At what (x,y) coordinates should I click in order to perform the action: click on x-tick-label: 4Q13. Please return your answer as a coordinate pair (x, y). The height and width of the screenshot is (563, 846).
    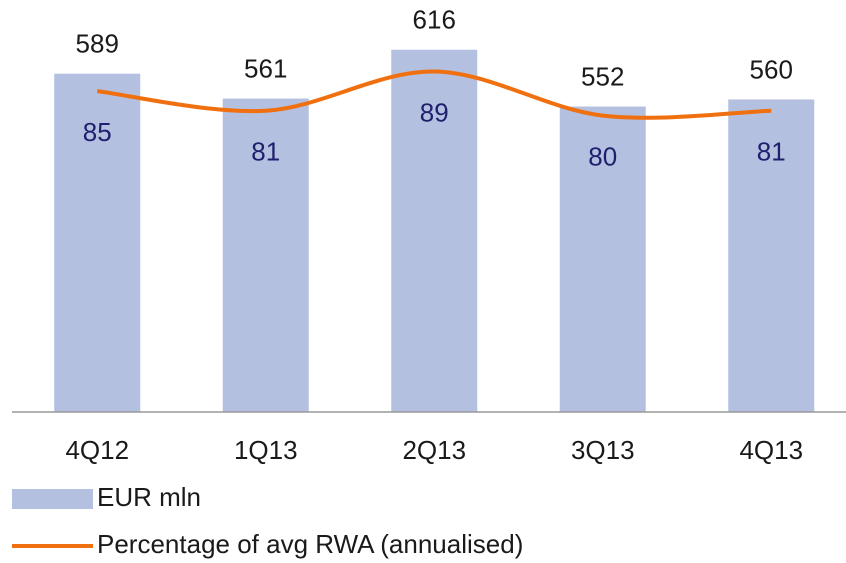
    Looking at the image, I should click on (771, 450).